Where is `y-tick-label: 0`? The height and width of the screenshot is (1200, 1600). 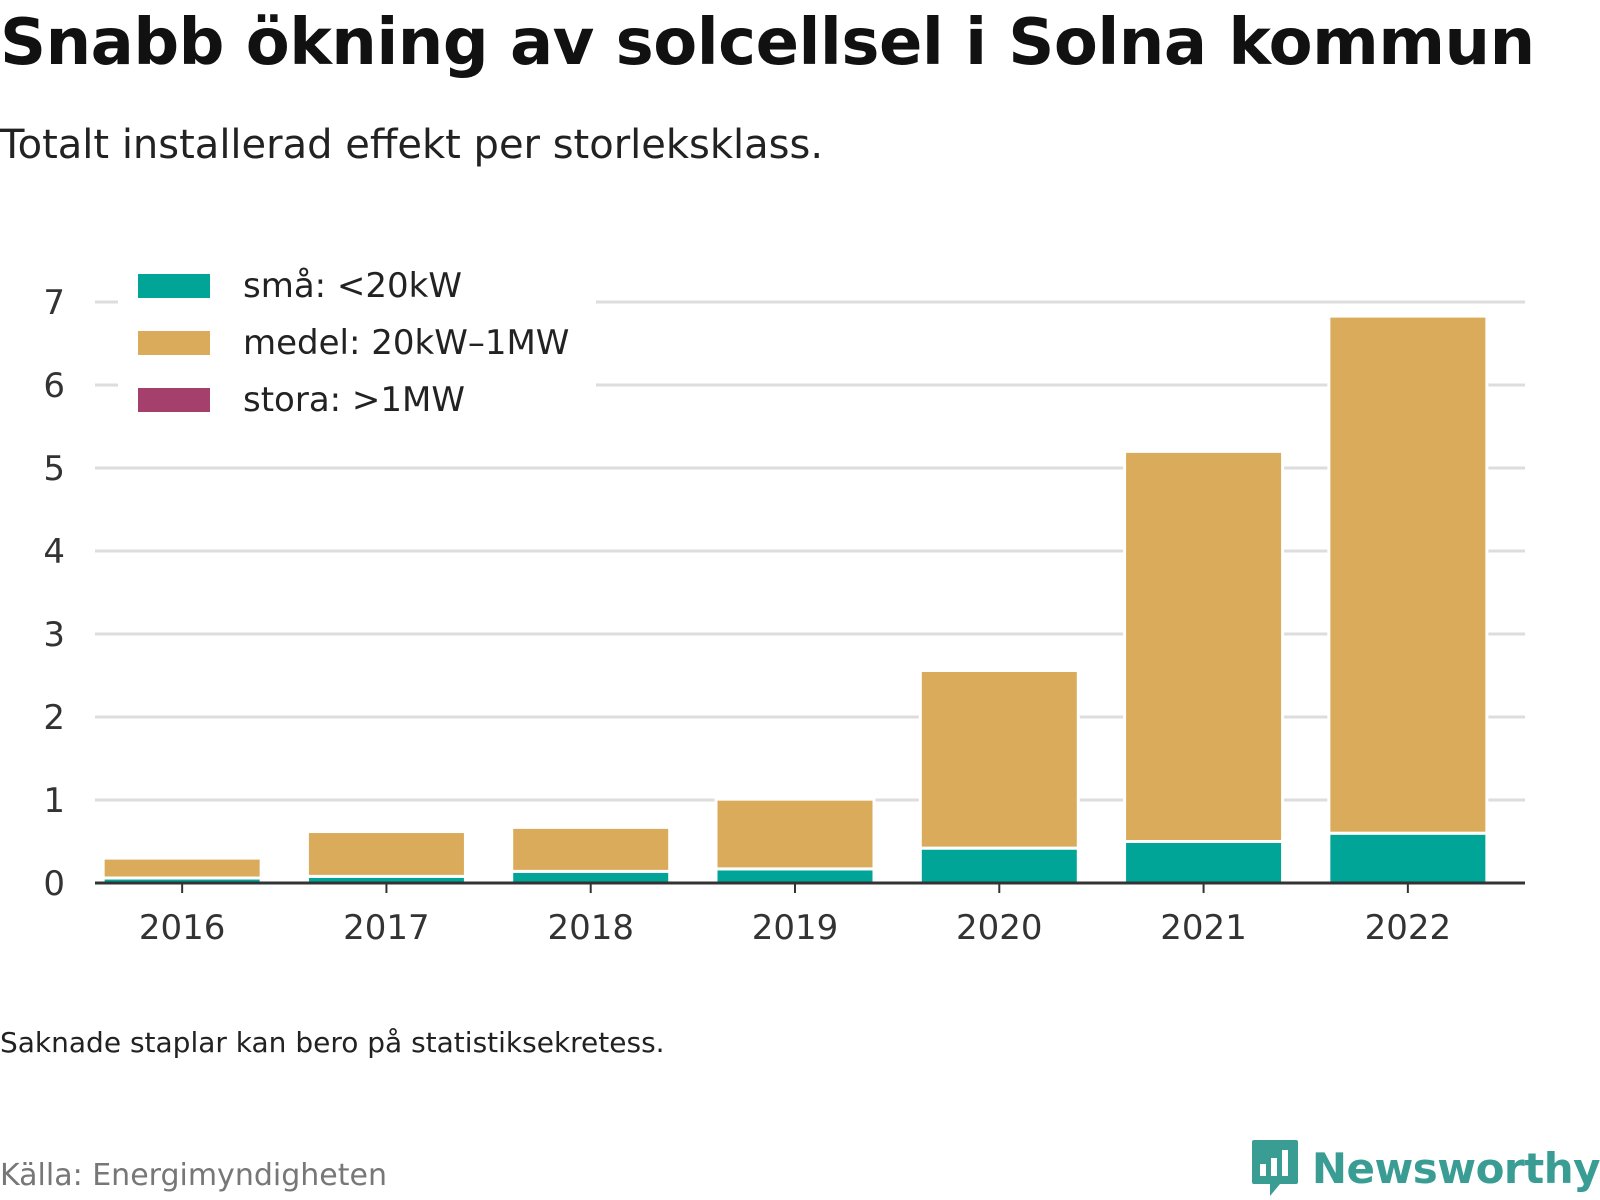 y-tick-label: 0 is located at coordinates (54, 884).